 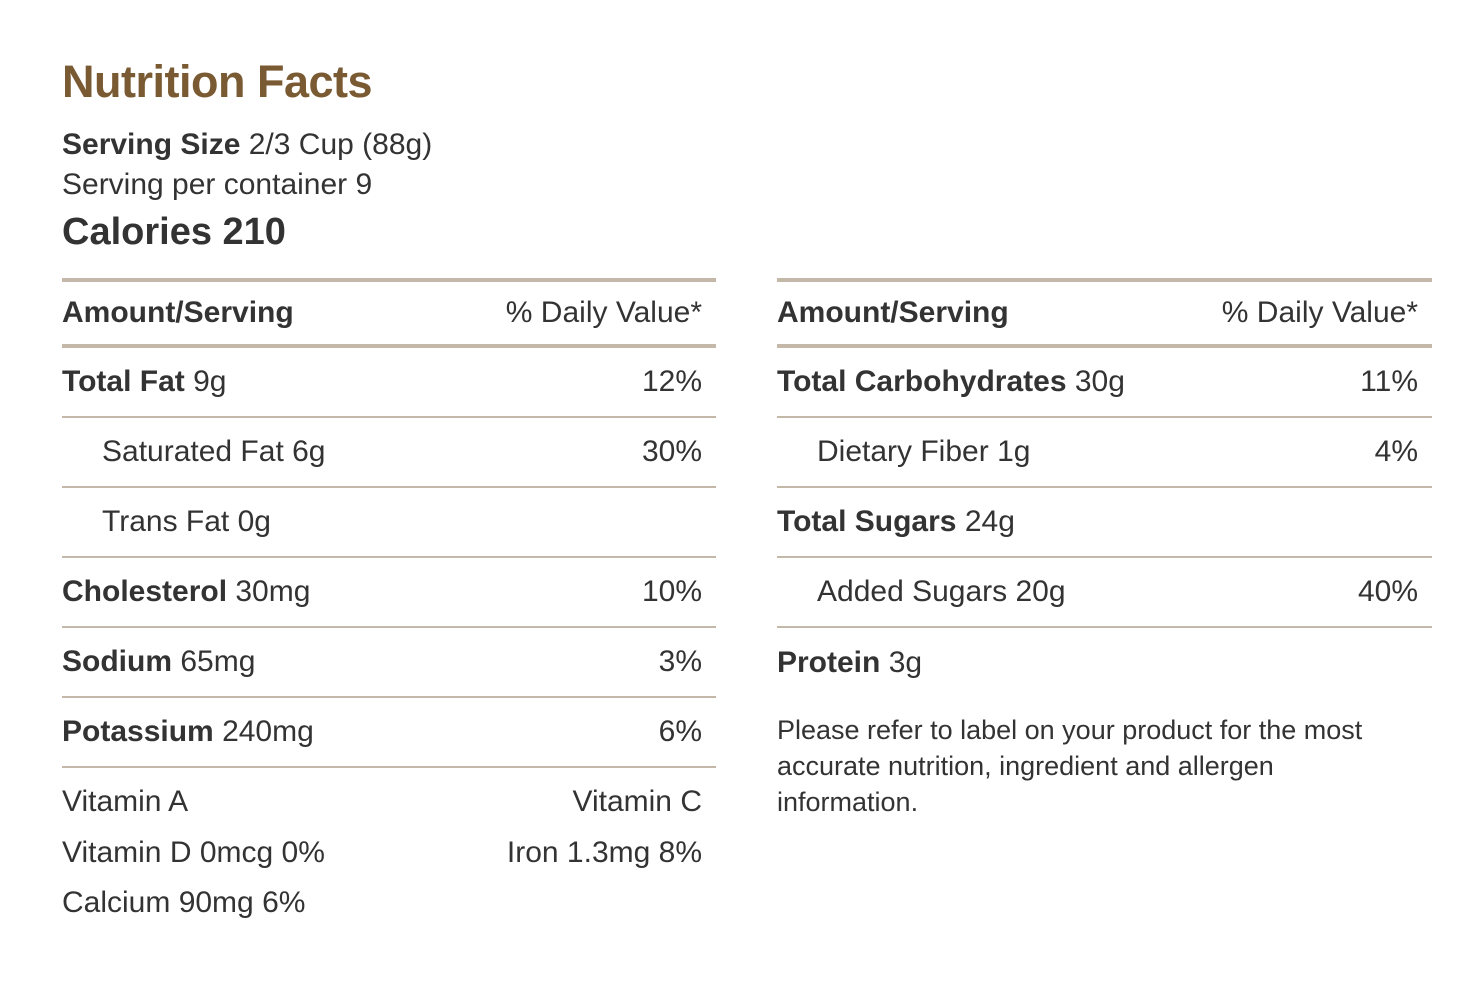 What do you see at coordinates (989, 521) in the screenshot?
I see `nutrient-amount: 24g` at bounding box center [989, 521].